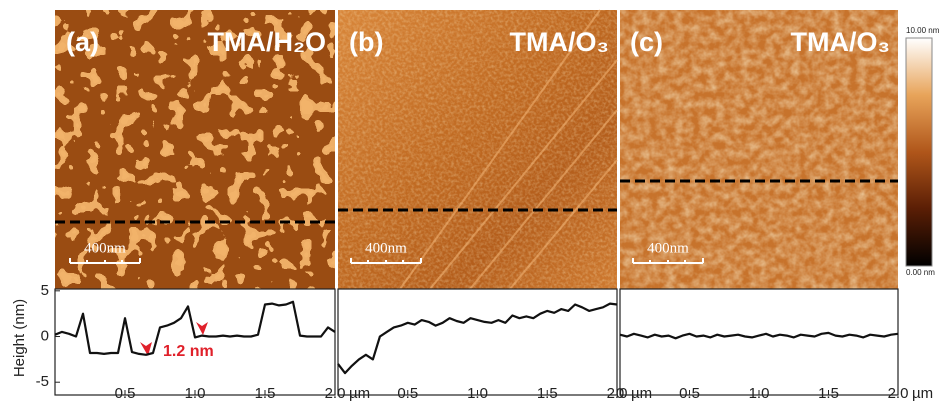  I want to click on y-tick-label: -5, so click(42, 381).